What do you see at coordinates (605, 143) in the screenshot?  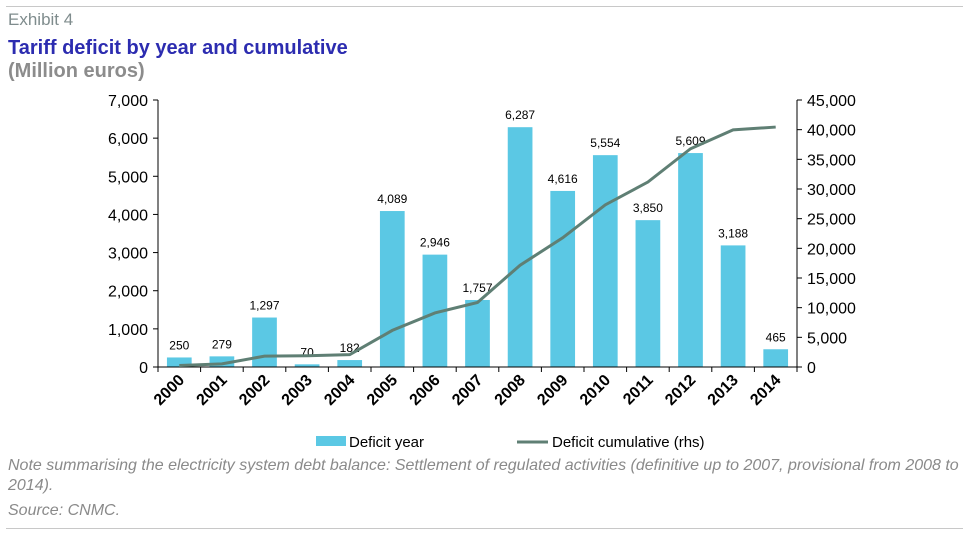 I see `bar-label-2010: 5,554` at bounding box center [605, 143].